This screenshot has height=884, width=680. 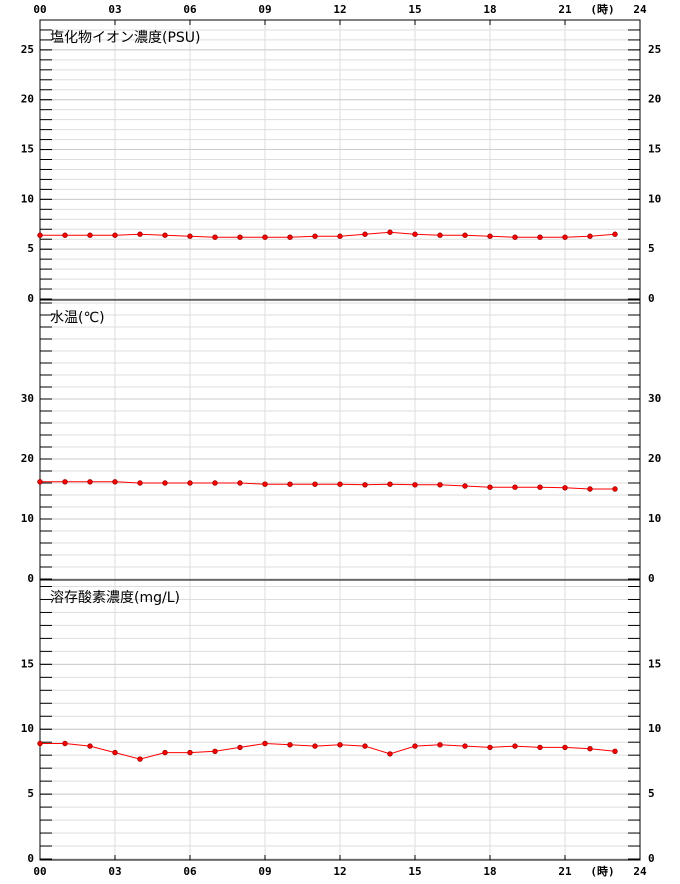 What do you see at coordinates (640, 871) in the screenshot?
I see `x-tick-label: 24` at bounding box center [640, 871].